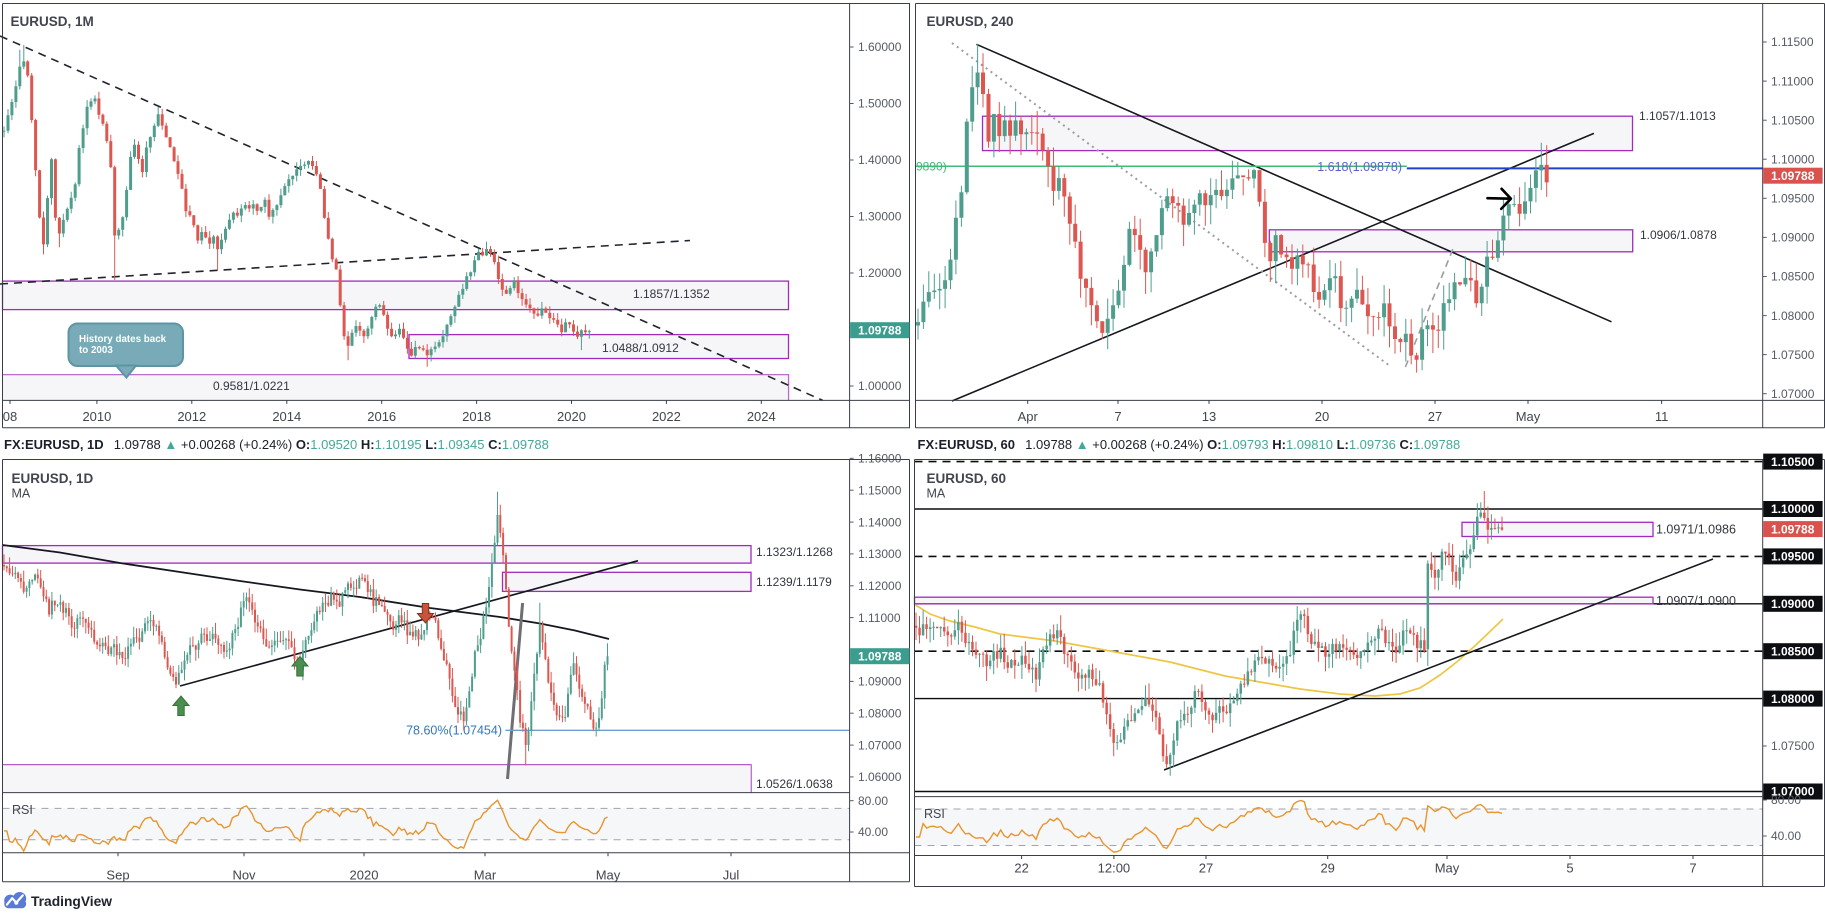  What do you see at coordinates (1021, 868) in the screenshot?
I see `svg-text: 22` at bounding box center [1021, 868].